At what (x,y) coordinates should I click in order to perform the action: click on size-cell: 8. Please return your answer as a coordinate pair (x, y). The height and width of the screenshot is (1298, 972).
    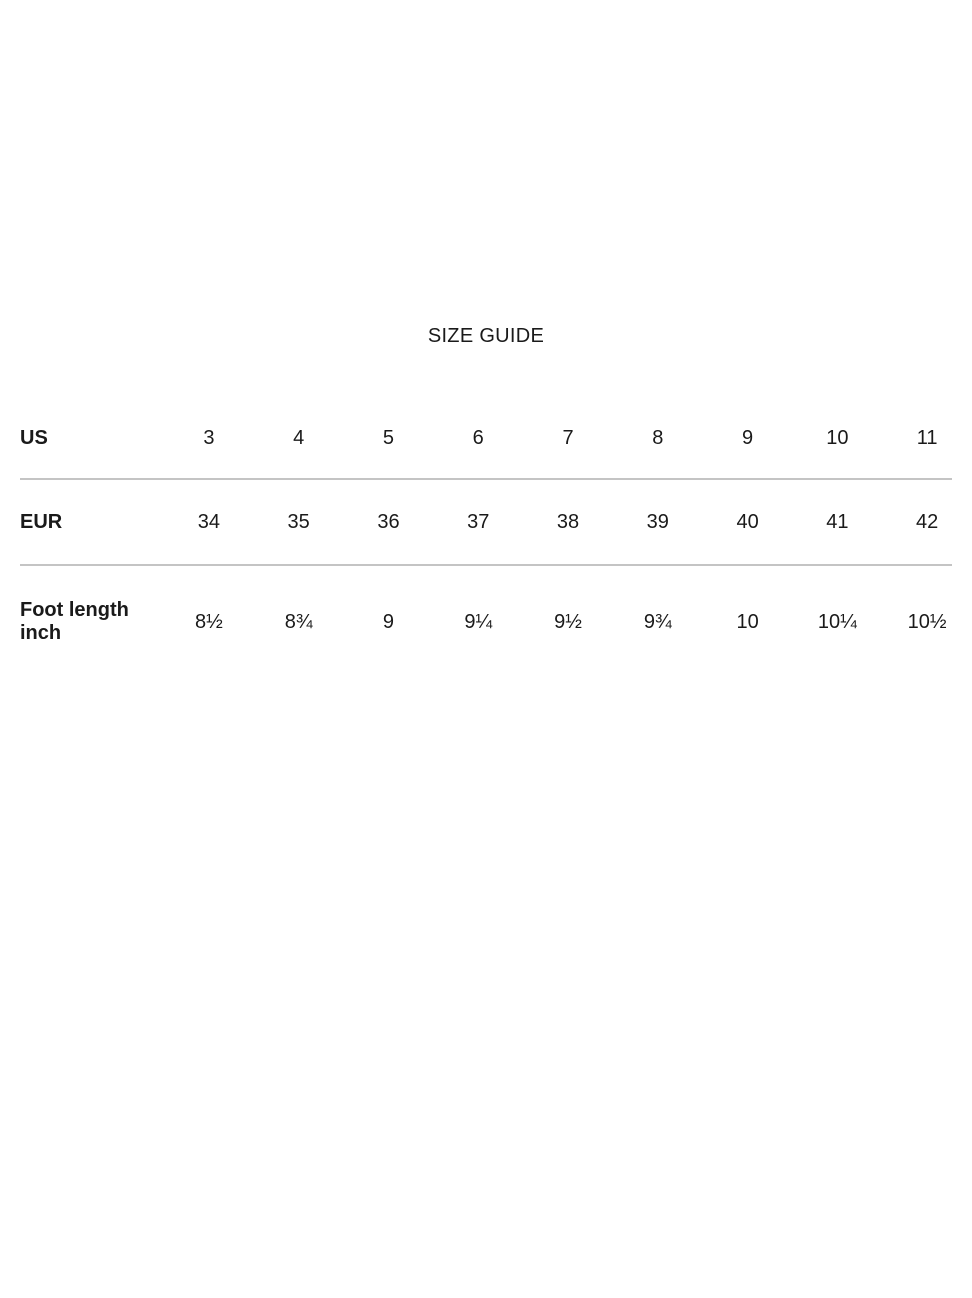
    Looking at the image, I should click on (658, 437).